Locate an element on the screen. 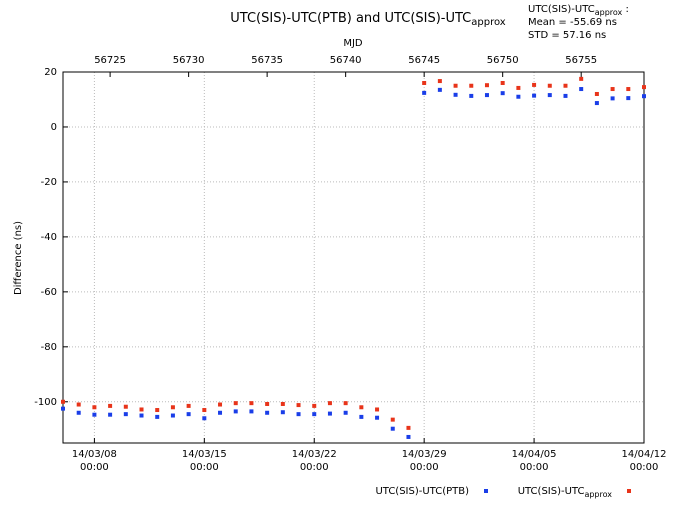  chart-title: UTC(SIS)-UTC(PTB) and UTC(SIS)-UTCapprox is located at coordinates (368, 20).